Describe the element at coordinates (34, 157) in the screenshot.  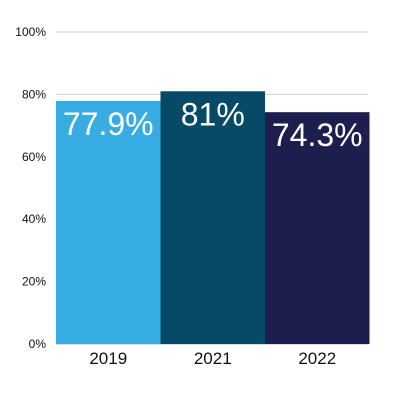
I see `y-tick-label: 60%` at that location.